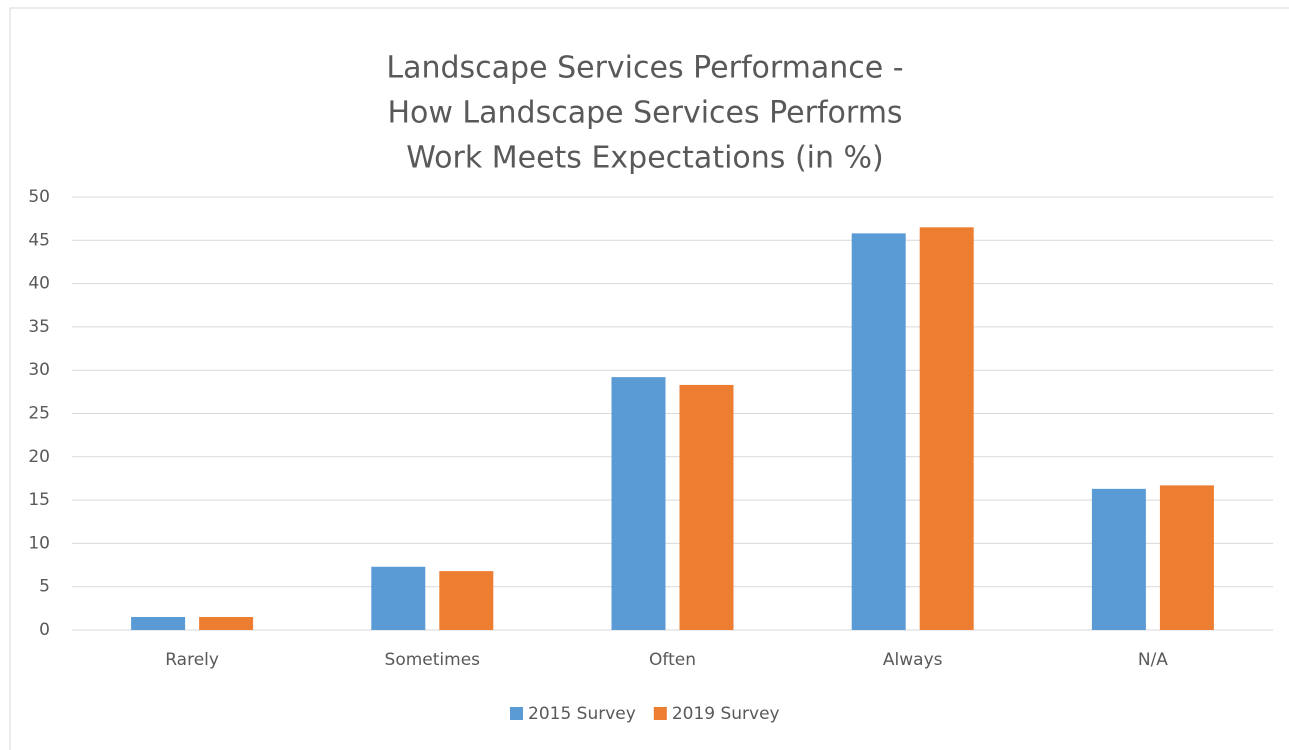 The width and height of the screenshot is (1289, 750). What do you see at coordinates (644, 113) in the screenshot?
I see `chart-title: How Landscape Services Performs` at bounding box center [644, 113].